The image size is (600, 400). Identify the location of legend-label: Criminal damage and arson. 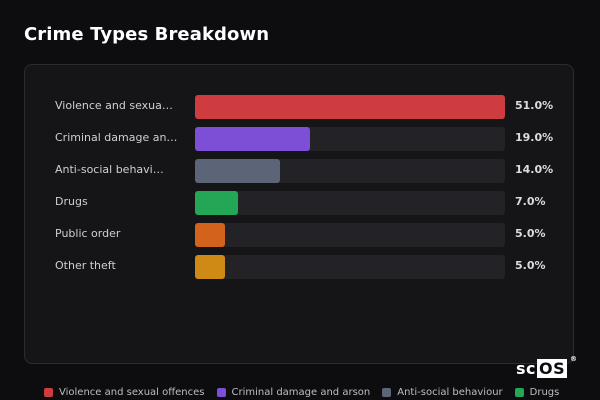
(301, 392).